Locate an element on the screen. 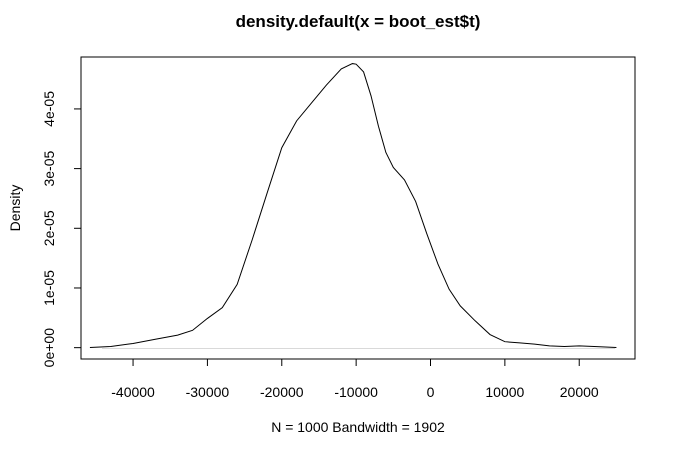  x-tick-label-6: 20000 is located at coordinates (579, 392).